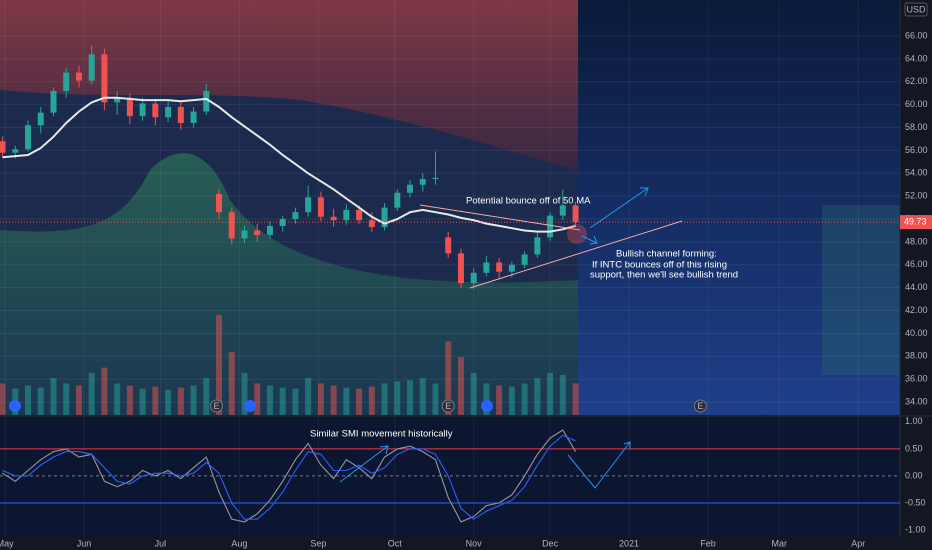  Describe the element at coordinates (914, 475) in the screenshot. I see `y-tick-label: 0.00` at that location.